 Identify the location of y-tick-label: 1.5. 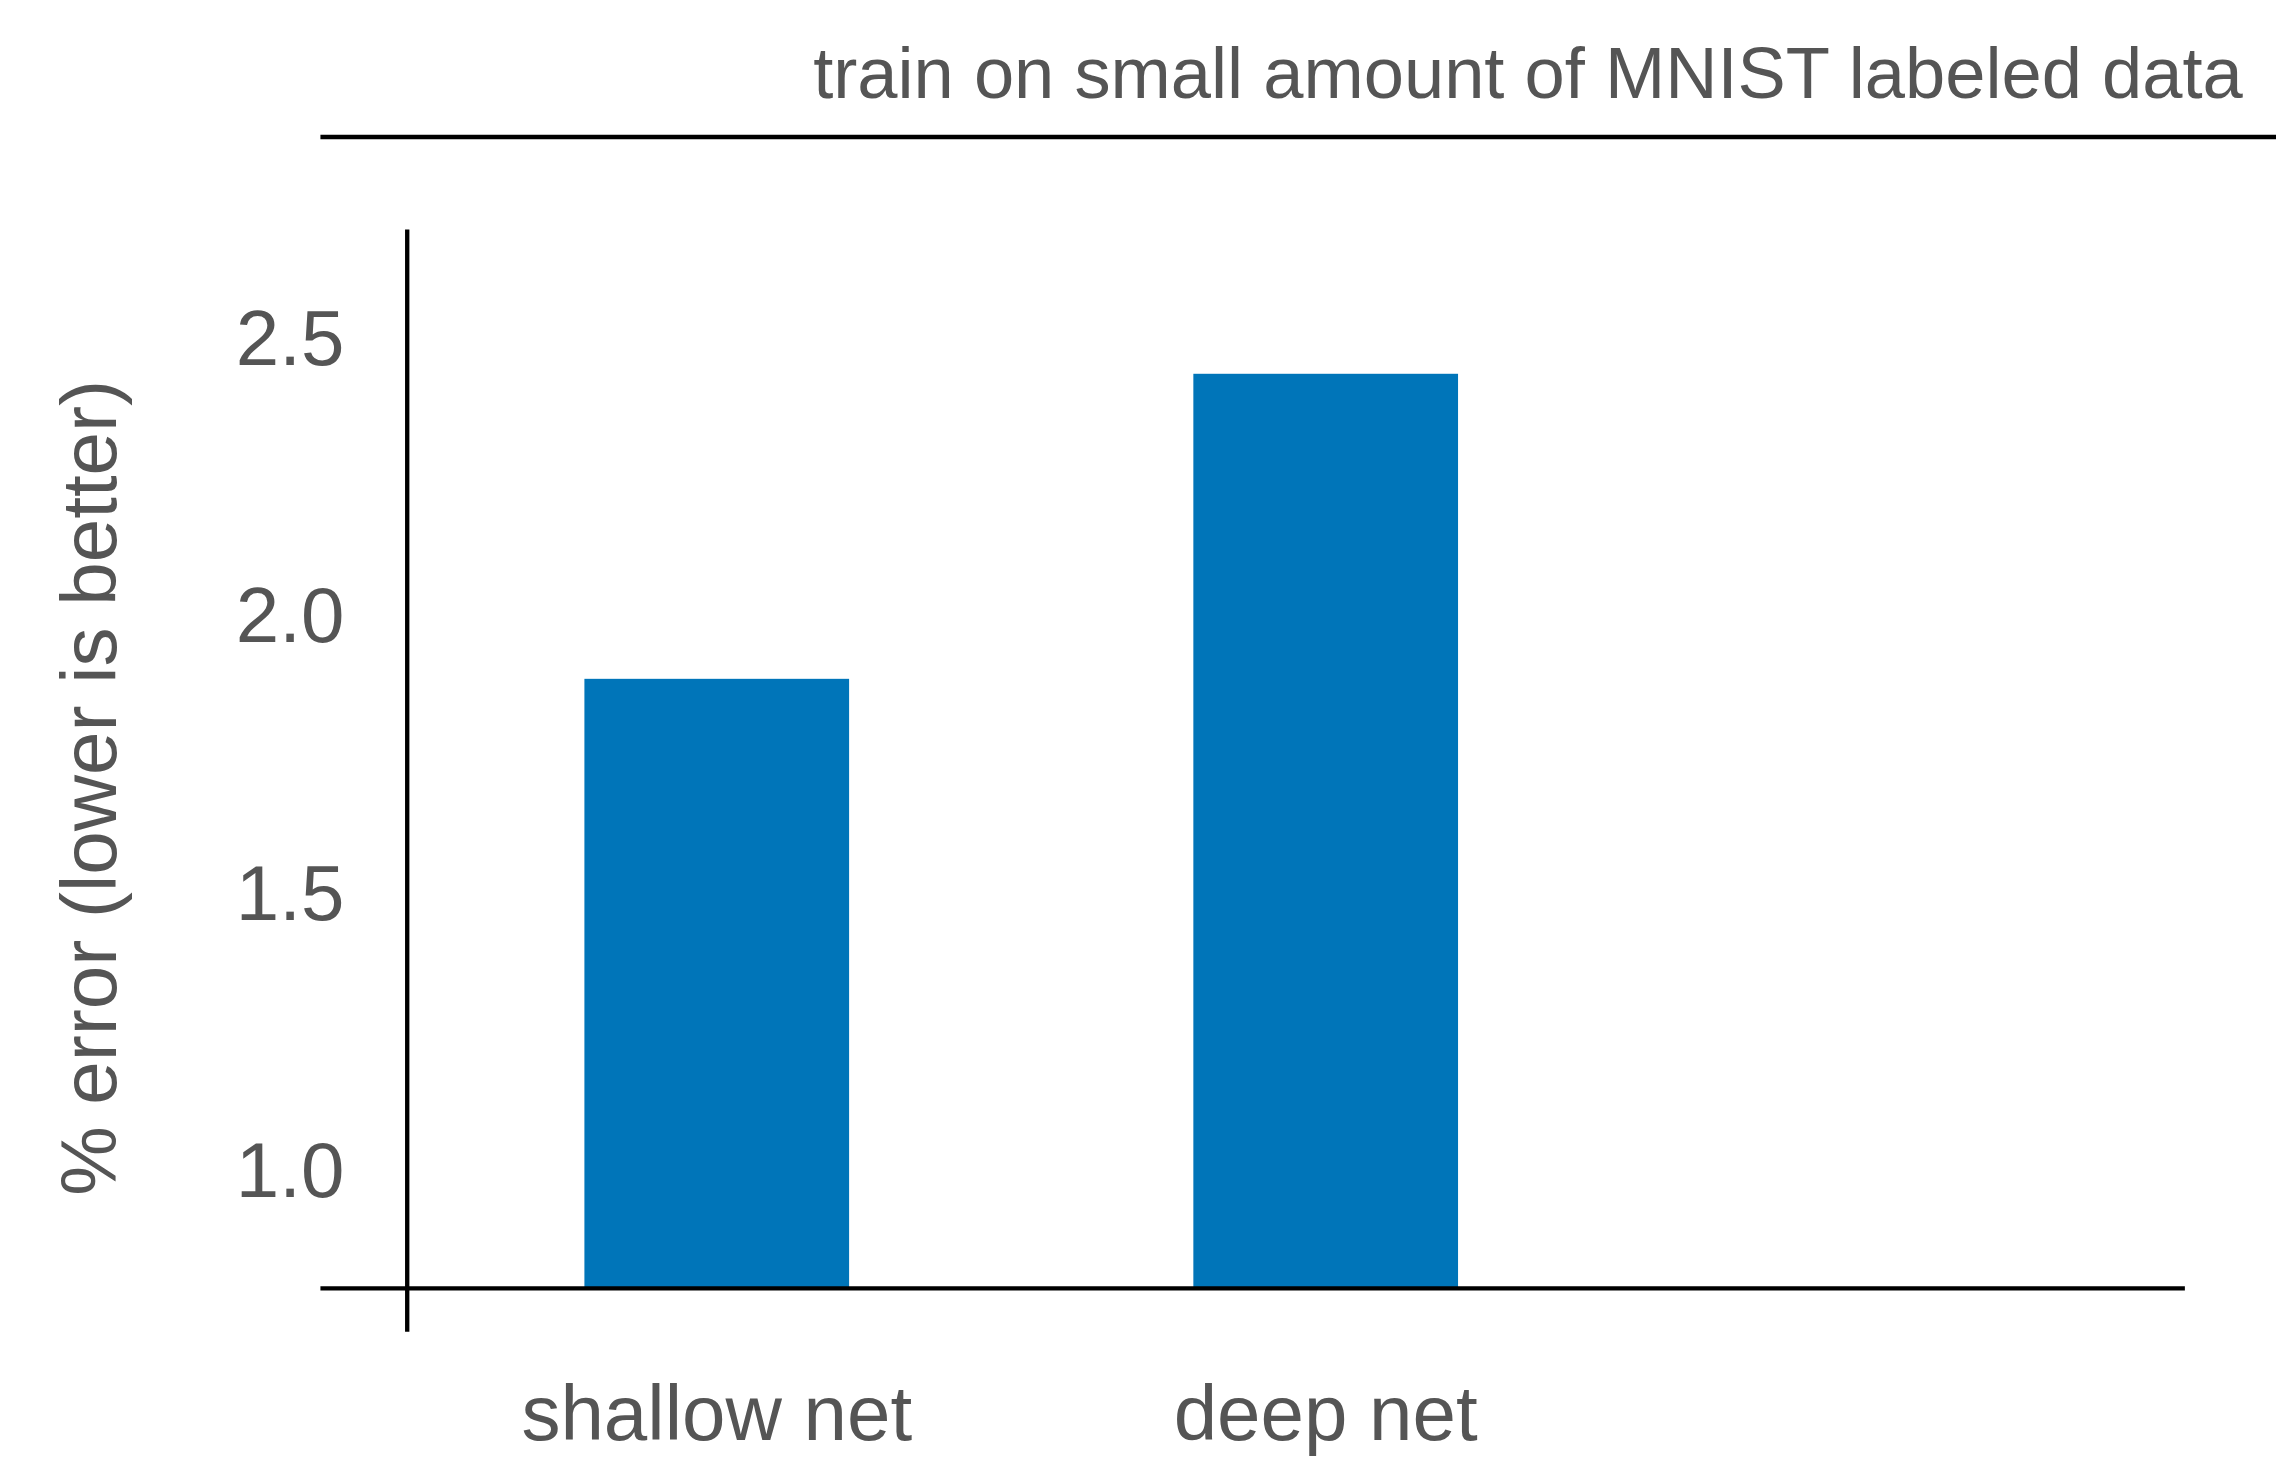
(290, 892).